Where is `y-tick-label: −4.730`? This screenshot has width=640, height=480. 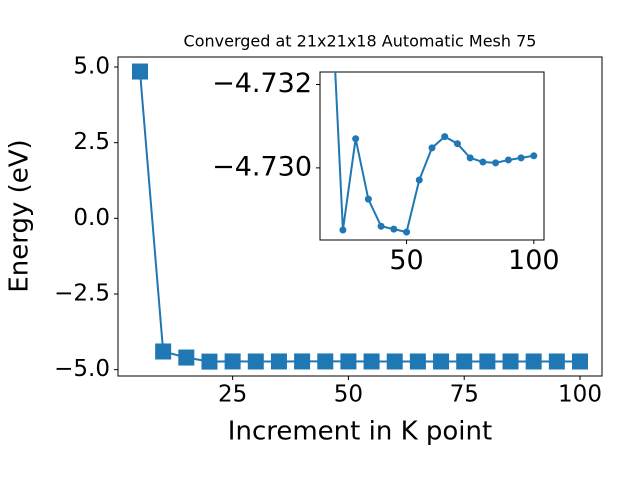
y-tick-label: −4.730 is located at coordinates (262, 166).